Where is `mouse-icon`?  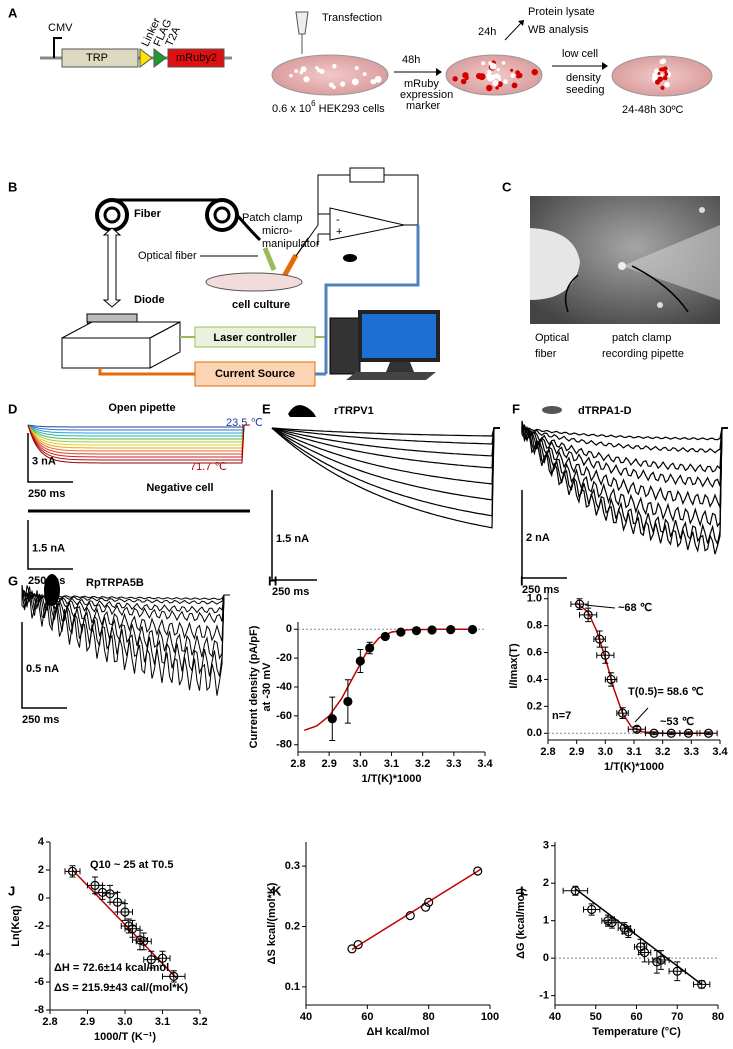 mouse-icon is located at coordinates (302, 411).